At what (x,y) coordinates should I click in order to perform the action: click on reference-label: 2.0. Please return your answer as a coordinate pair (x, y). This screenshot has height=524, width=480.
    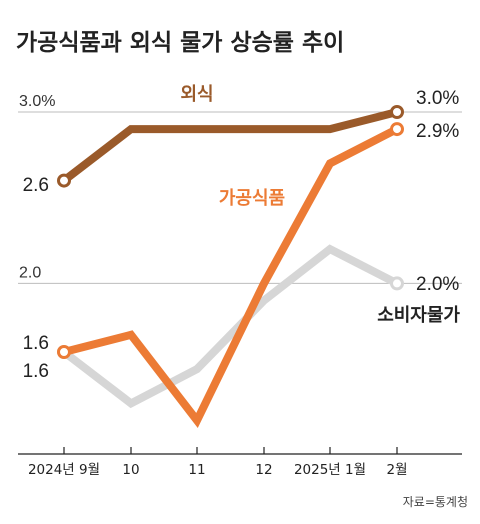
    Looking at the image, I should click on (30, 272).